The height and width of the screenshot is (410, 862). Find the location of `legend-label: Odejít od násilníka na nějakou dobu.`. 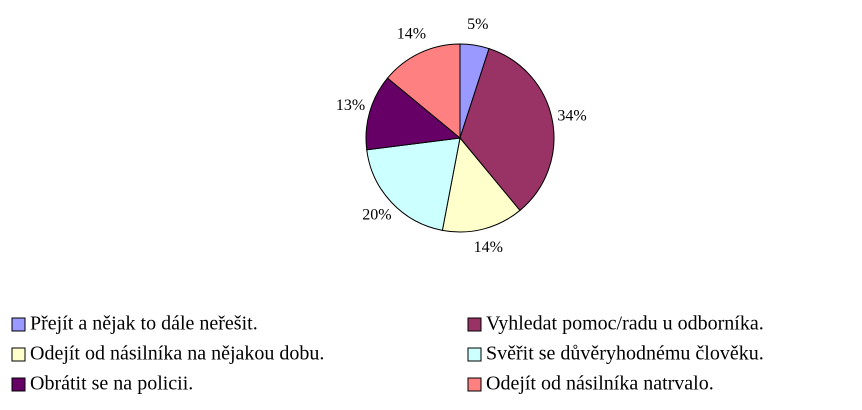

legend-label: Odejít od násilníka na nějakou dobu. is located at coordinates (177, 354).